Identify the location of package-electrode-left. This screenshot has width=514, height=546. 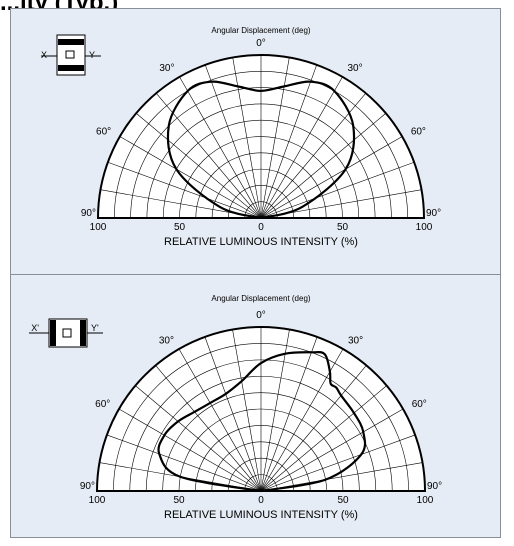
(53, 333).